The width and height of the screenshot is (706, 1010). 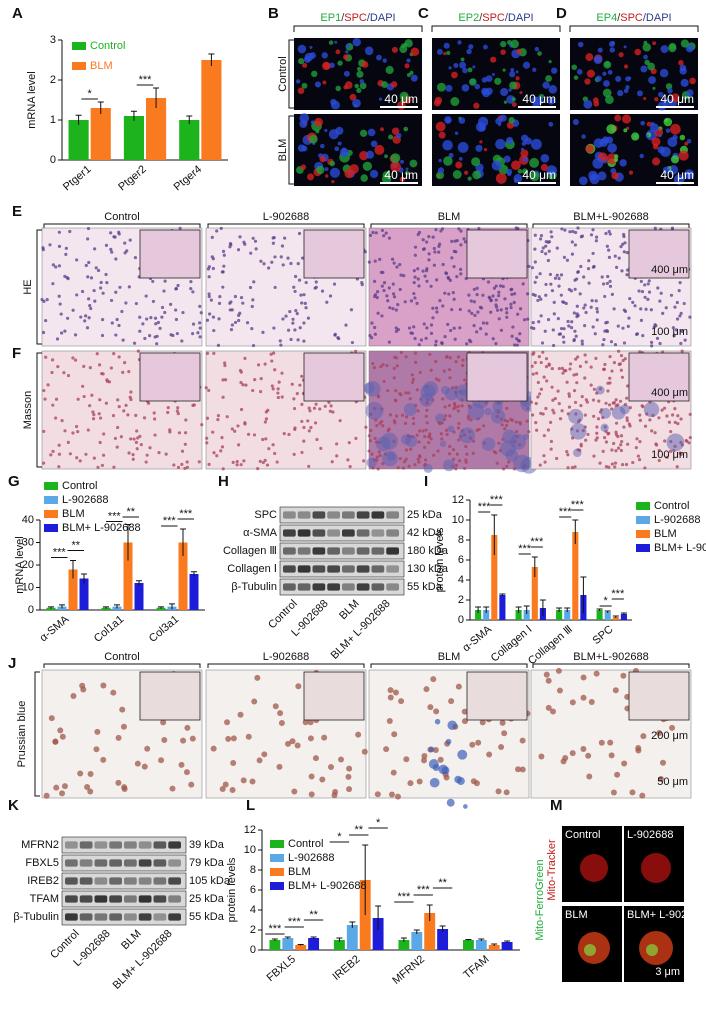 What do you see at coordinates (355, 18) in the screenshot?
I see `header-part: SPC` at bounding box center [355, 18].